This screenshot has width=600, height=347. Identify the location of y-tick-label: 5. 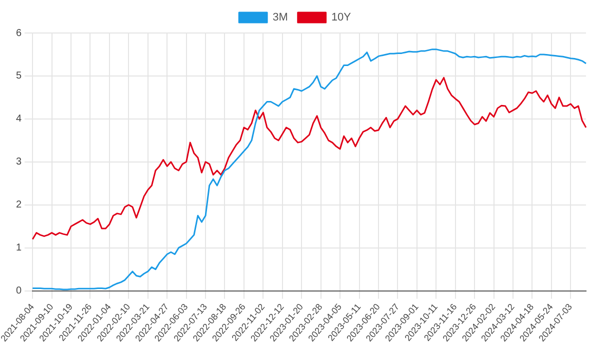
(19, 76).